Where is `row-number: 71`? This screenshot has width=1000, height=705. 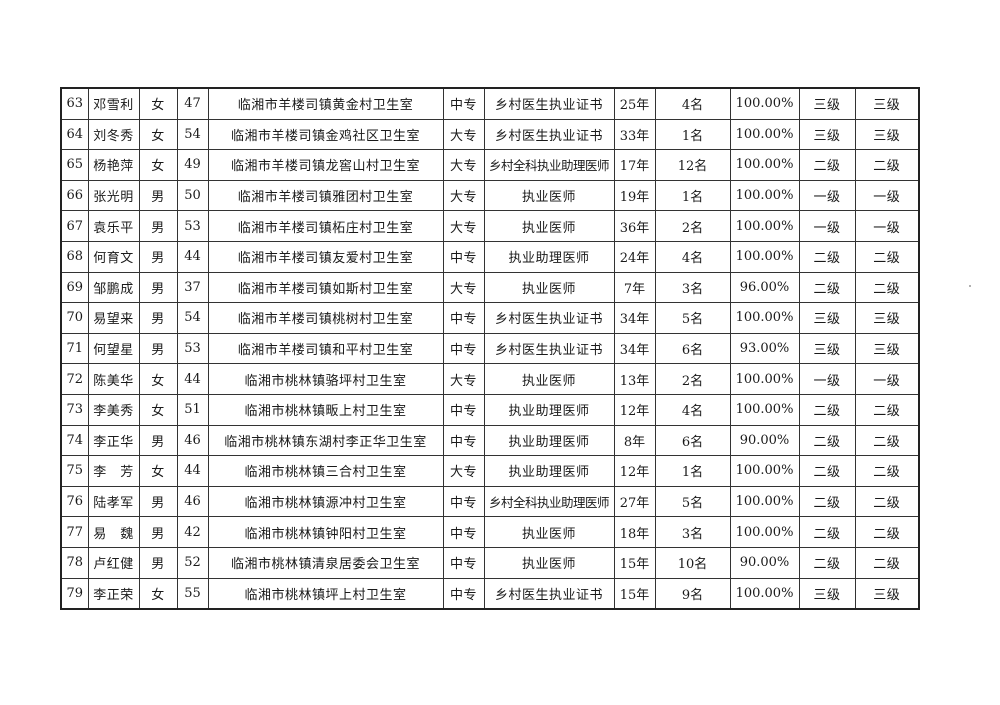 row-number: 71 is located at coordinates (74, 348).